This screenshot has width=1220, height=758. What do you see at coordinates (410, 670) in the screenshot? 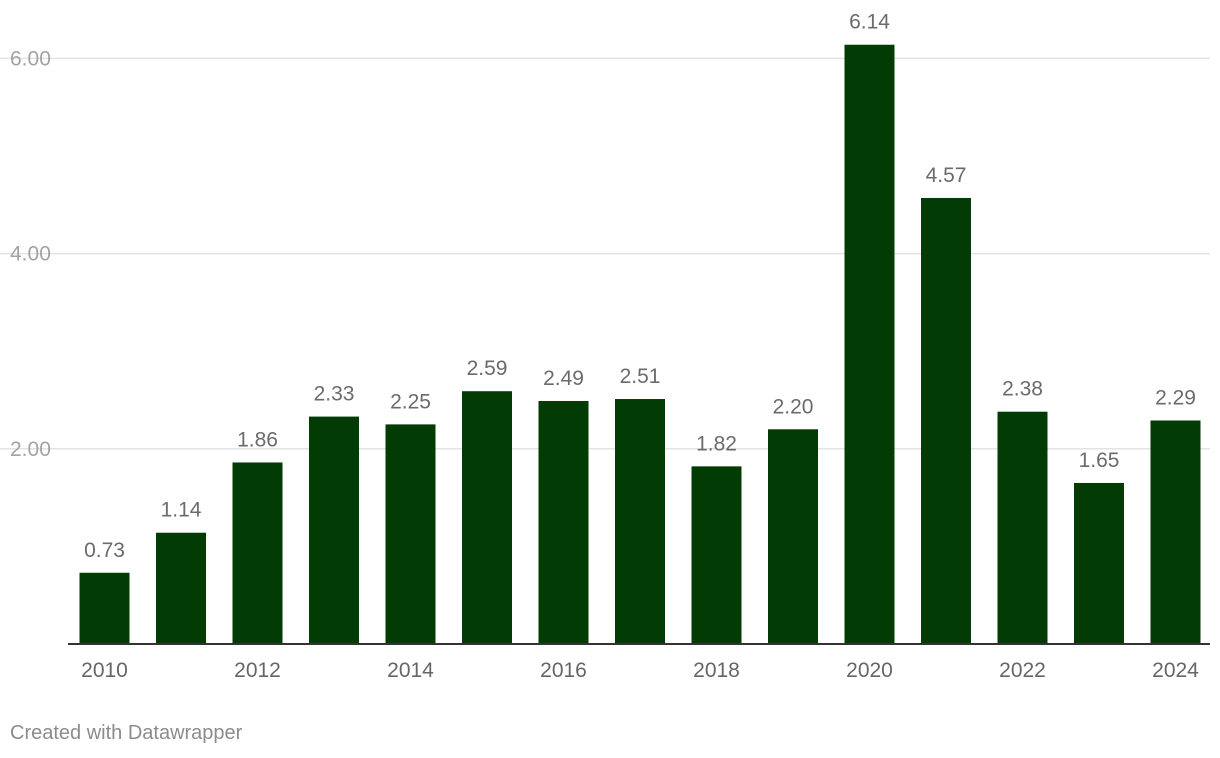
I see `x-tick-label: 2014` at bounding box center [410, 670].